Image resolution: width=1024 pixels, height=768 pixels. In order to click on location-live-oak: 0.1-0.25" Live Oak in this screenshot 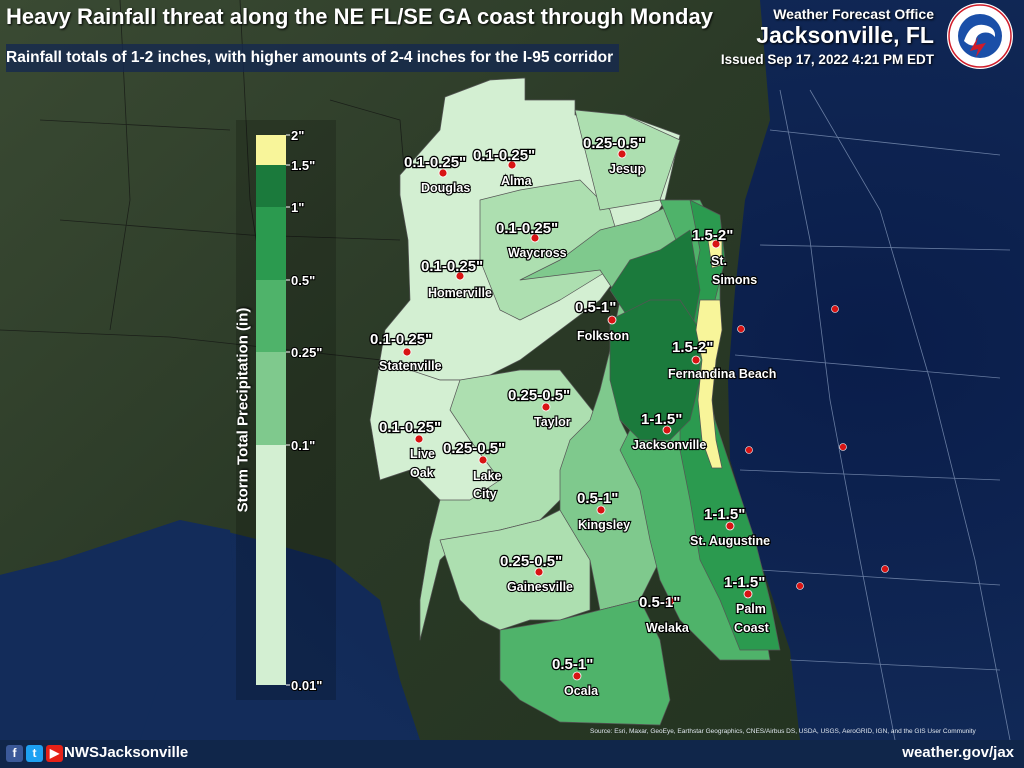, I will do `click(410, 449)`.